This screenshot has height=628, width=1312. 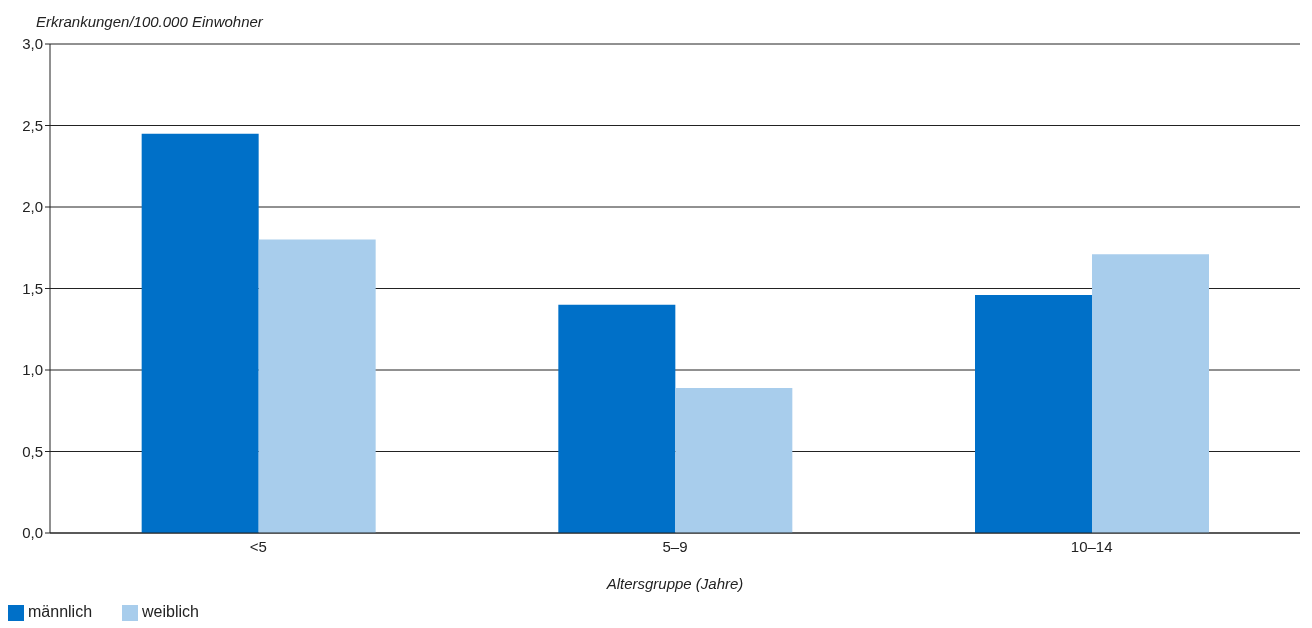 What do you see at coordinates (32, 533) in the screenshot?
I see `y-tick-label: 0,0` at bounding box center [32, 533].